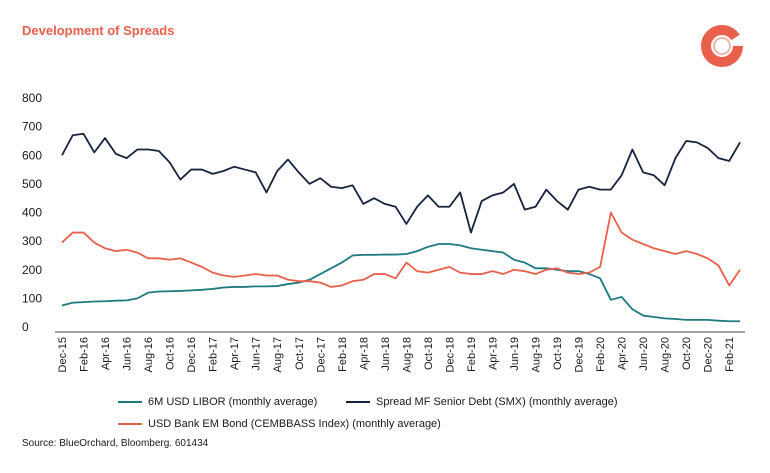  What do you see at coordinates (666, 354) in the screenshot?
I see `x-tick-label: Aug-20` at bounding box center [666, 354].